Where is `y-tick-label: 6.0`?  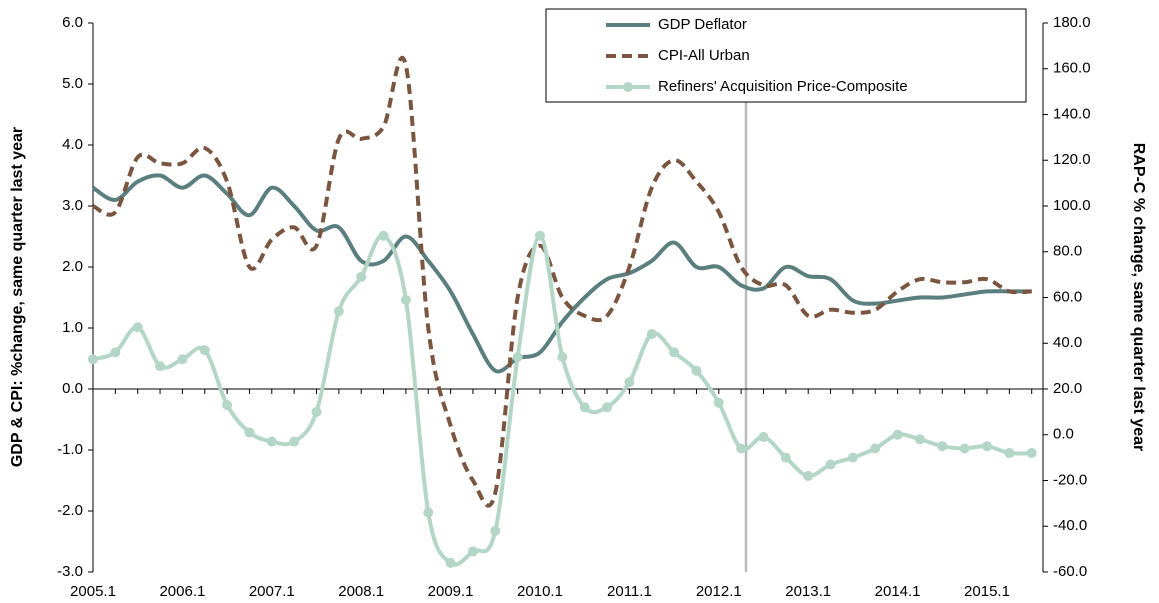
y-tick-label: 6.0 is located at coordinates (72, 22).